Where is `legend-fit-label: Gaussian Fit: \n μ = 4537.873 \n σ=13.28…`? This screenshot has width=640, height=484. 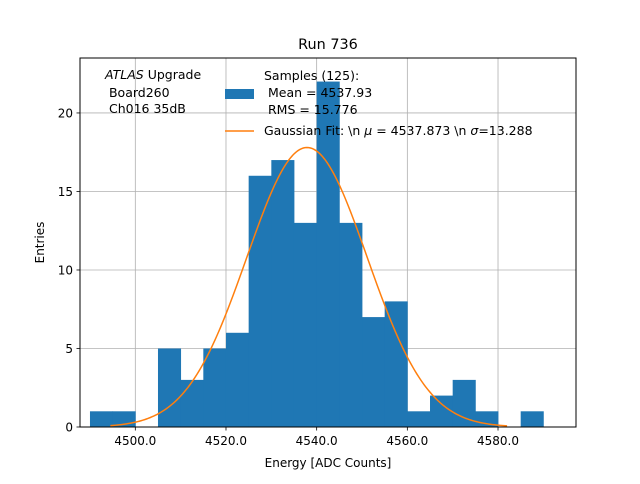 legend-fit-label: Gaussian Fit: \n μ = 4537.873 \n σ=13.28… is located at coordinates (398, 130).